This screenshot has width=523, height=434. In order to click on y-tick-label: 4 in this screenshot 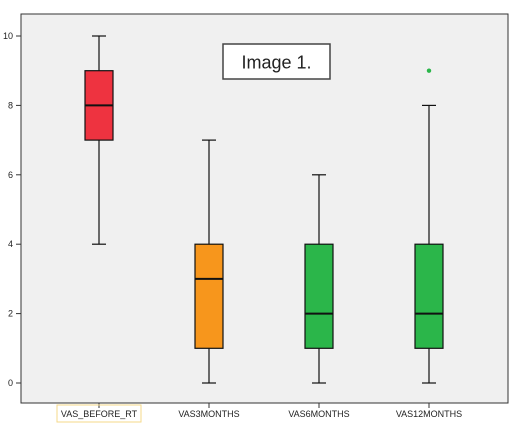, I will do `click(10, 244)`.